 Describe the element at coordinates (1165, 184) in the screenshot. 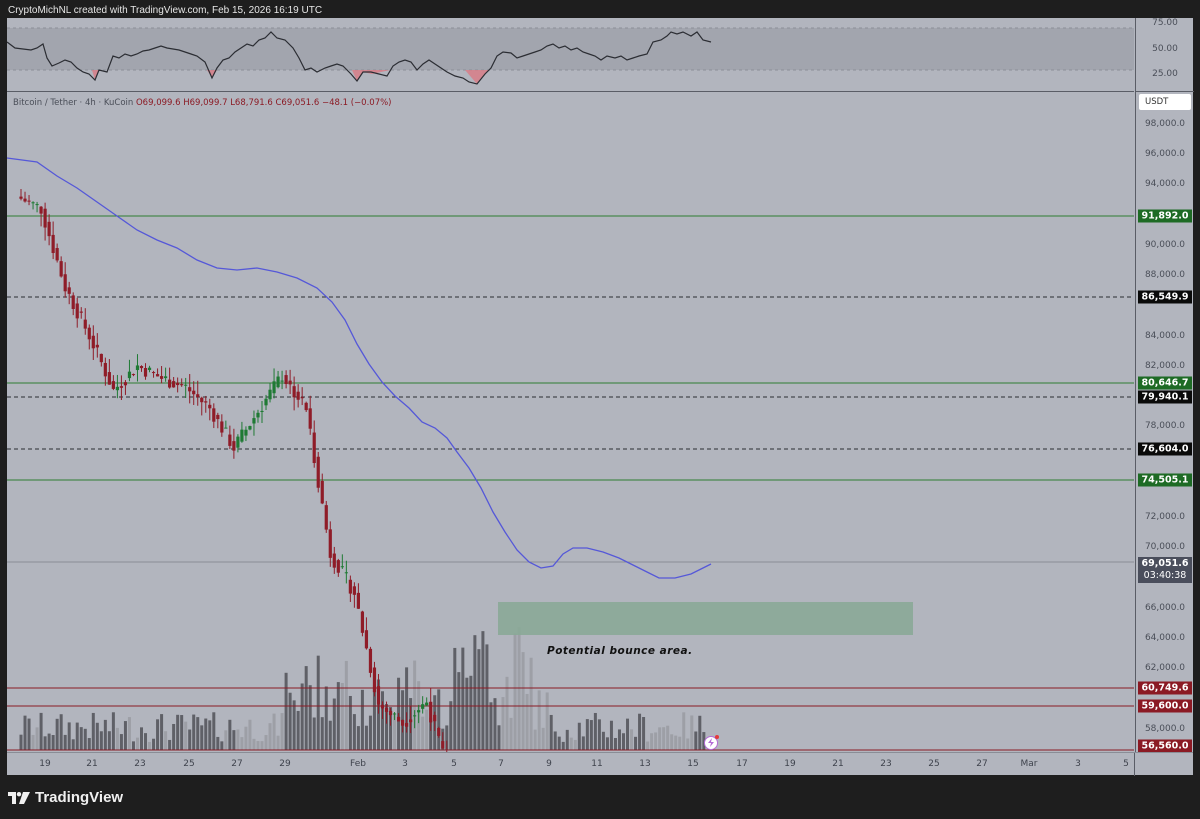

I see `price-tick: 94,000.0` at that location.